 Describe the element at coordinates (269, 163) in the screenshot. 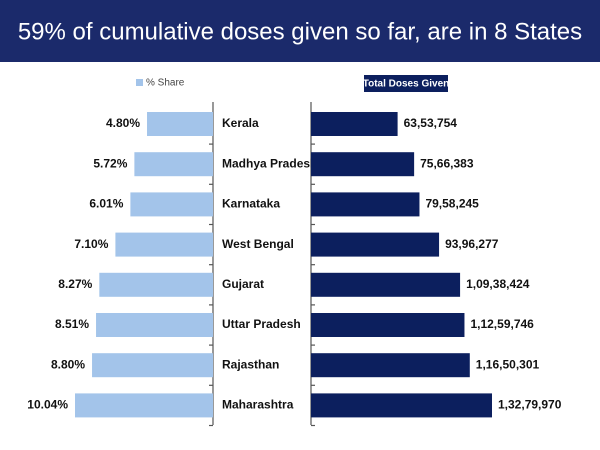

I see `category-label: Madhya Pradesh` at that location.